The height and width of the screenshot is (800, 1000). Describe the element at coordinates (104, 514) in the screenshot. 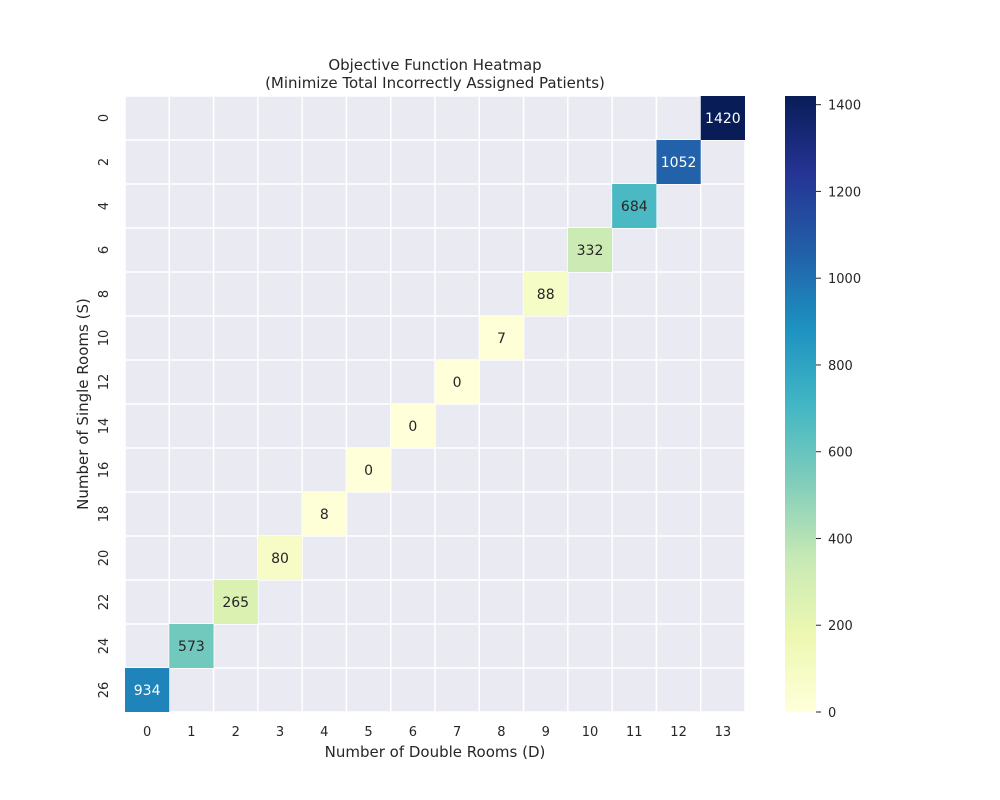

I see `y-tick-label: 18` at that location.